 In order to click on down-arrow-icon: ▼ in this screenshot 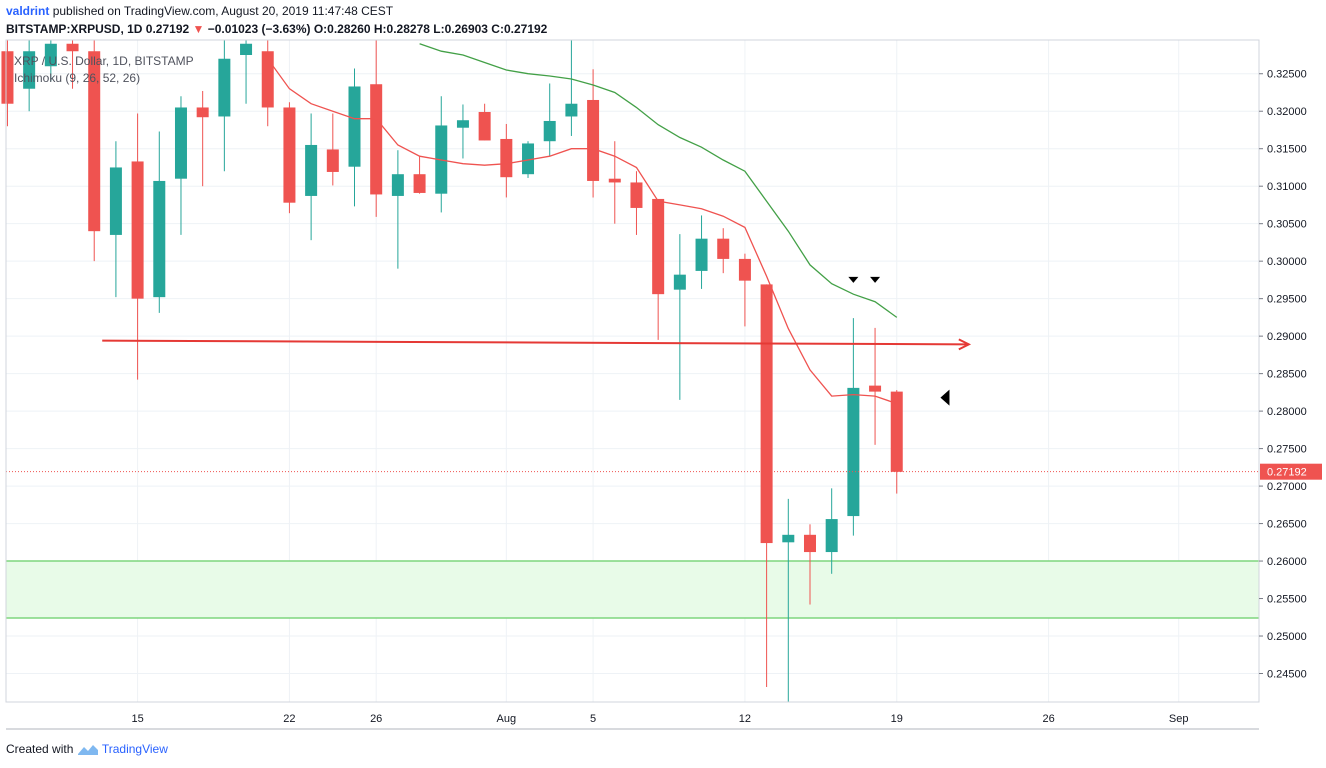, I will do `click(198, 29)`.